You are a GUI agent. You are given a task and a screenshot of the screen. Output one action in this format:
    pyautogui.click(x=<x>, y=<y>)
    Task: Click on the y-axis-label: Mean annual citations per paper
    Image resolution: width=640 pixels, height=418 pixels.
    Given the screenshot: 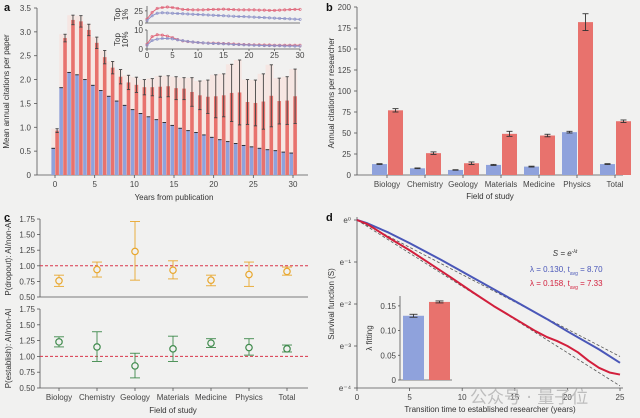 What is the action you would take?
    pyautogui.click(x=6, y=91)
    